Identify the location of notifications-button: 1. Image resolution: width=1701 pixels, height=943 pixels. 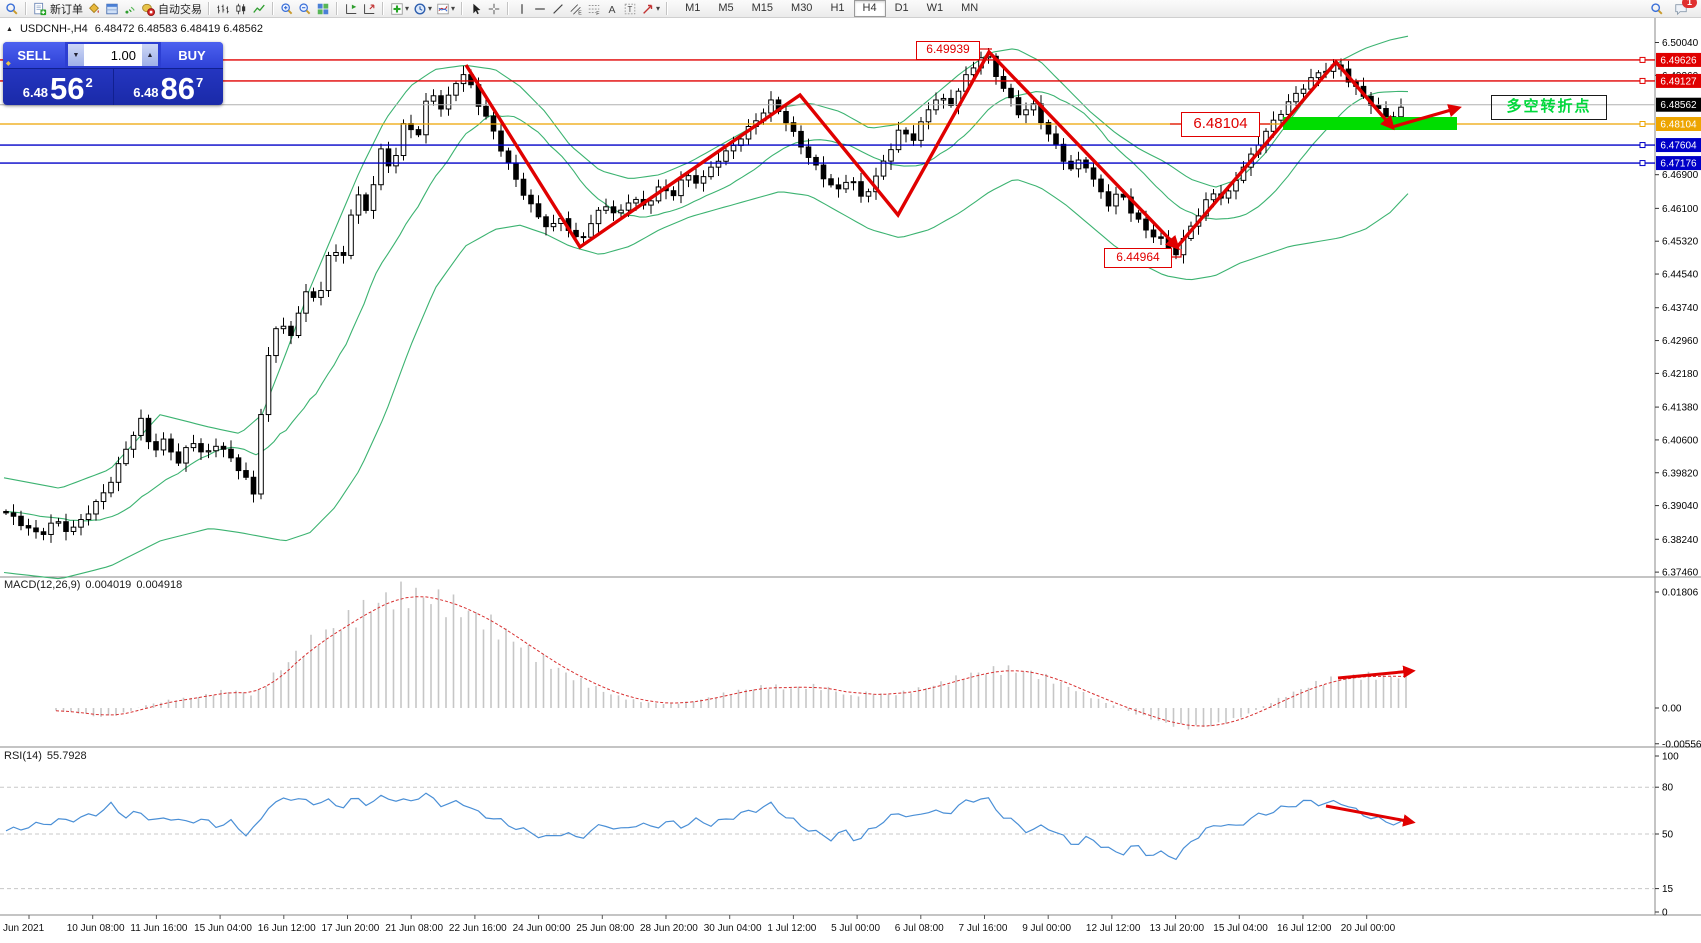
(1684, 8).